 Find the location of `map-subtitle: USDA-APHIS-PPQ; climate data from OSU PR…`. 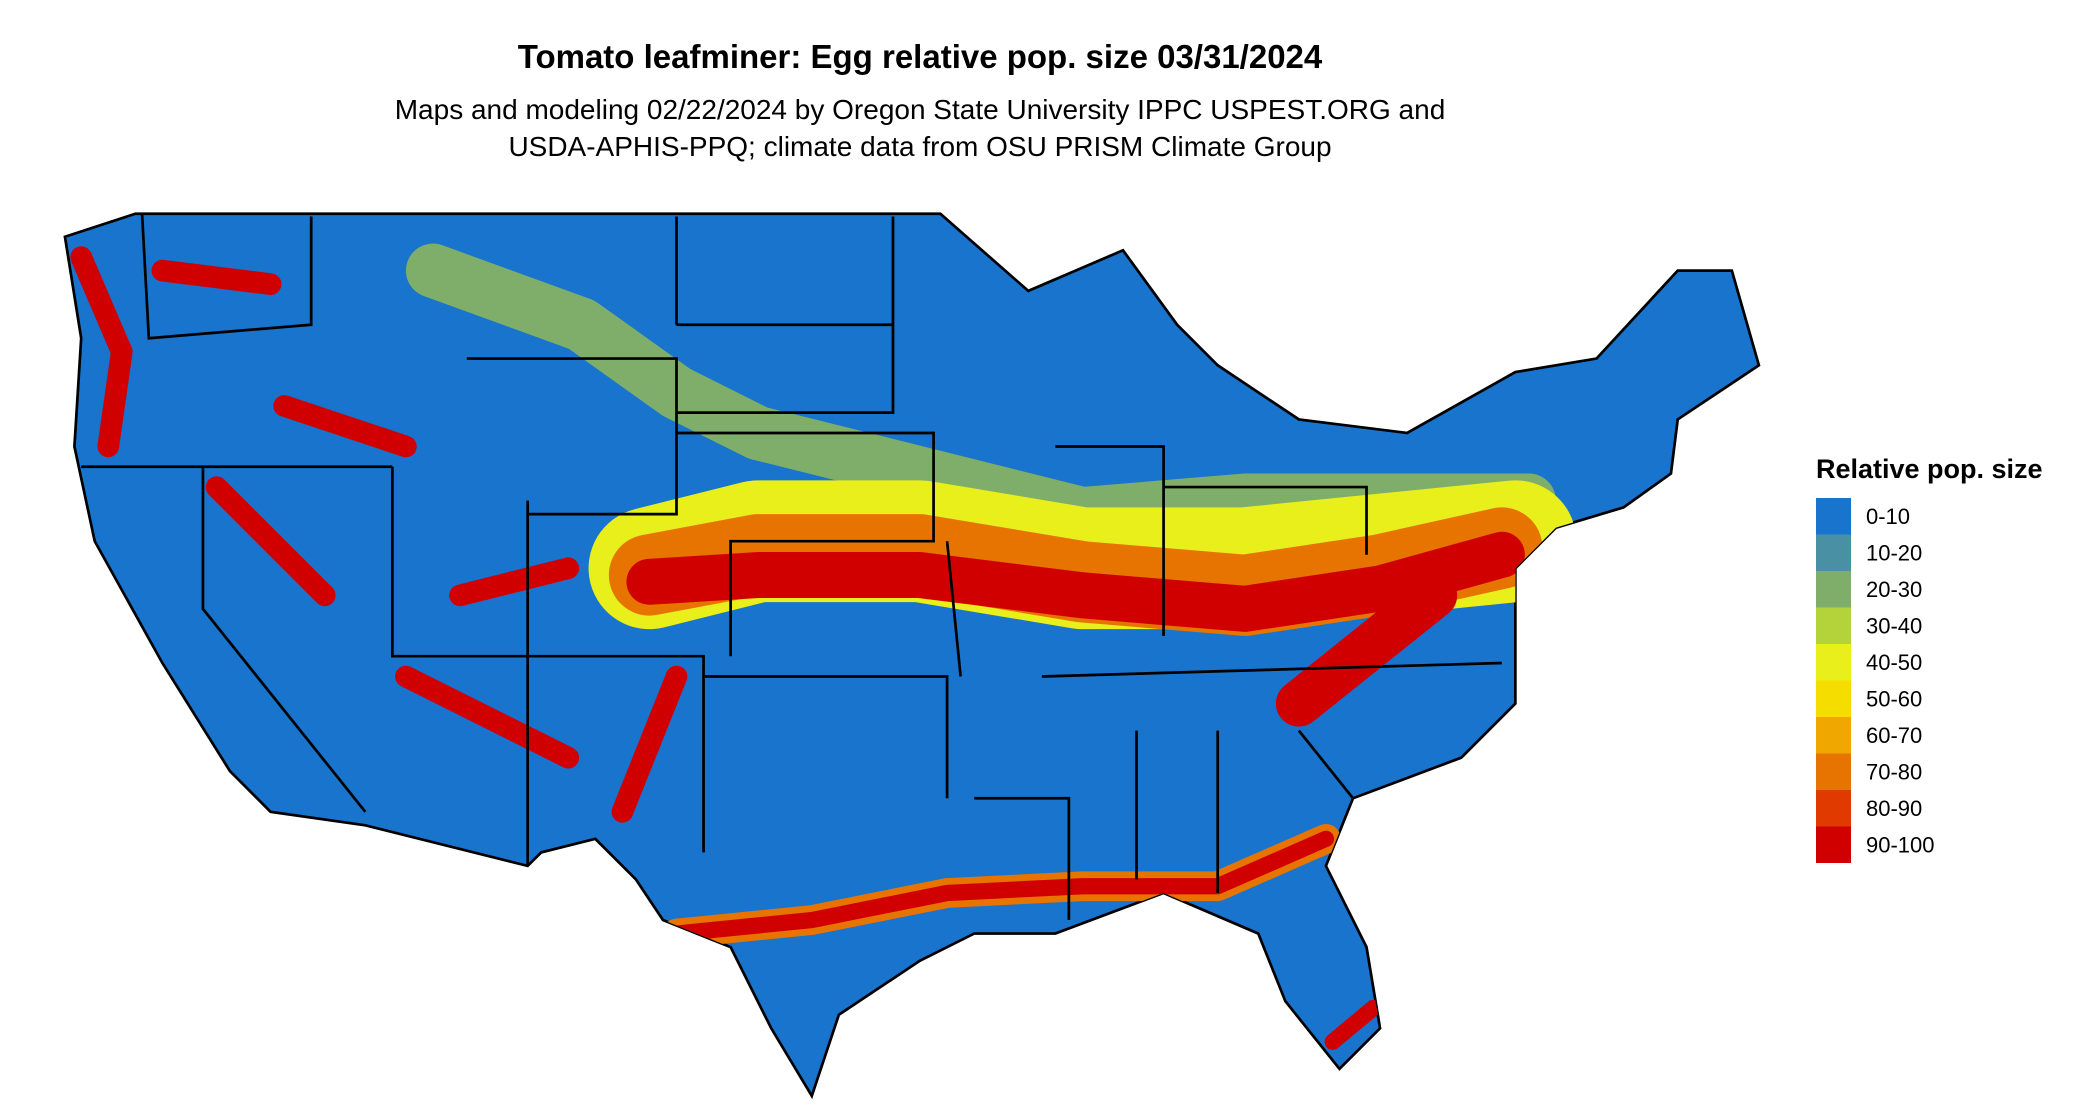

map-subtitle: USDA-APHIS-PPQ; climate data from OSU PR… is located at coordinates (919, 146).